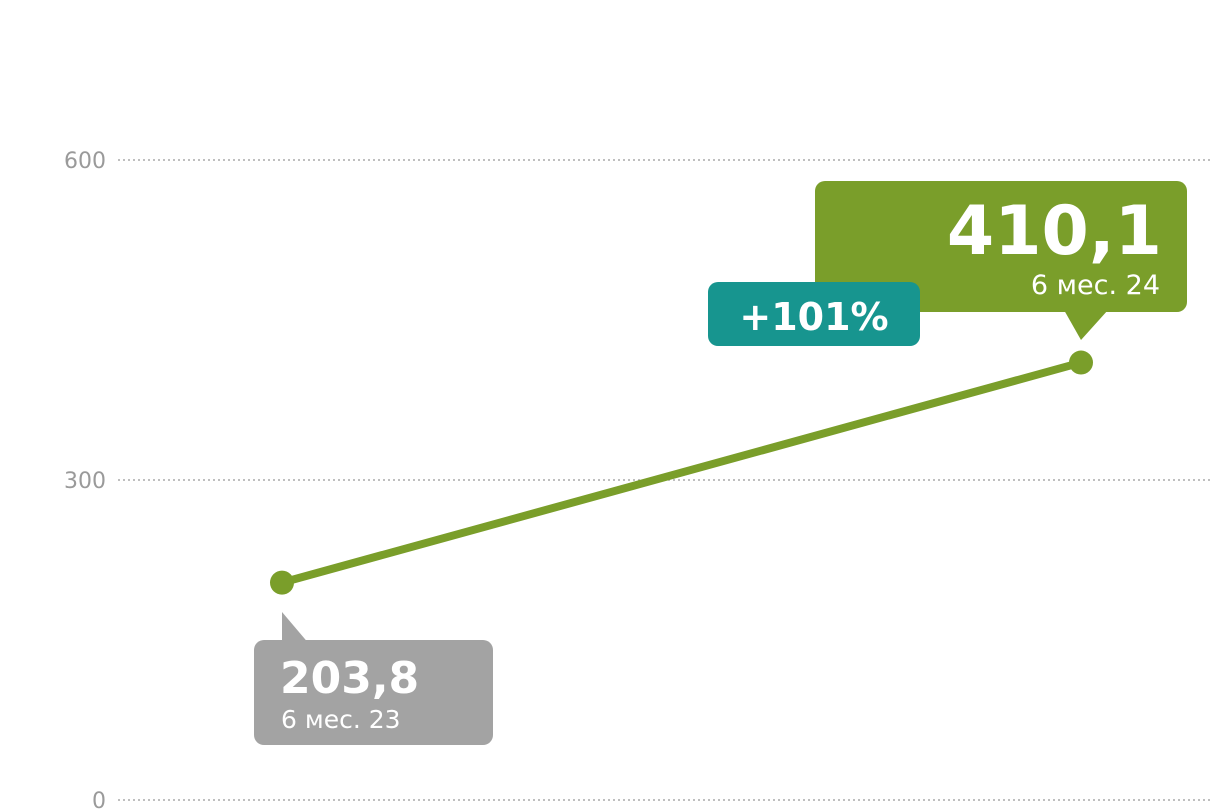 Image resolution: width=1214 pixels, height=810 pixels. What do you see at coordinates (1095, 285) in the screenshot?
I see `category-label: 6 мес. 24` at bounding box center [1095, 285].